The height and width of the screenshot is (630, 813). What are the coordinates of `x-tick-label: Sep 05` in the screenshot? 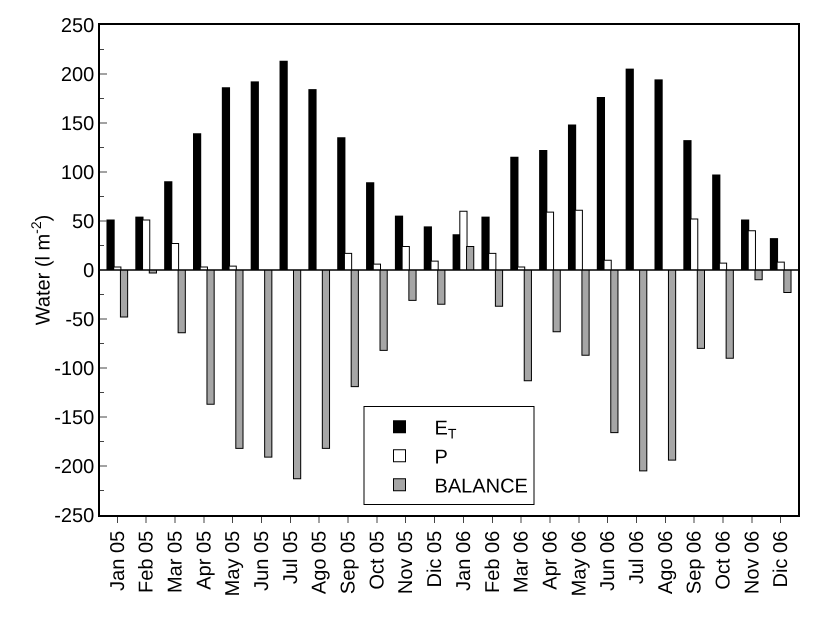 It's located at (349, 562).